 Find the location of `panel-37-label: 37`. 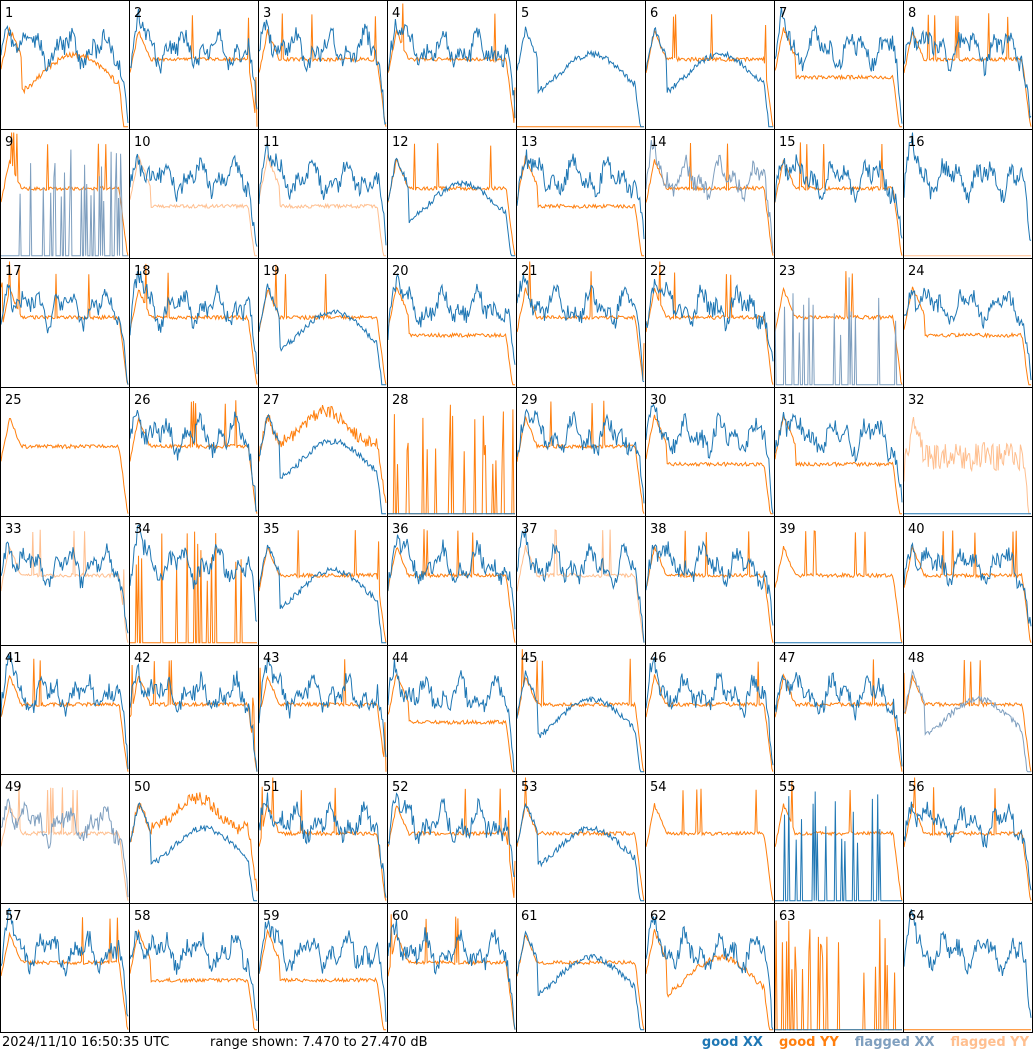

panel-37-label: 37 is located at coordinates (529, 529).